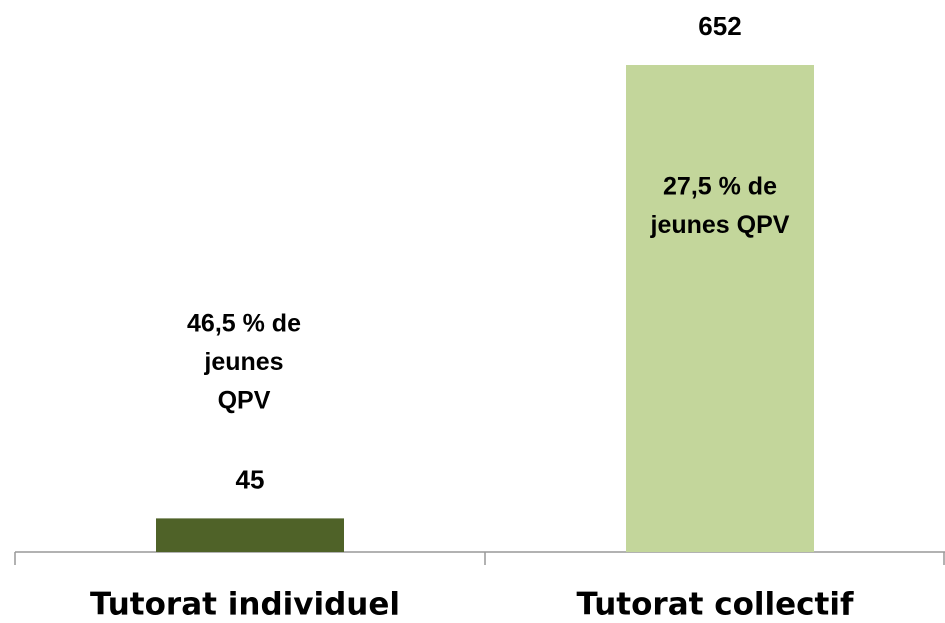  What do you see at coordinates (245, 605) in the screenshot?
I see `x-tick-label: Tutorat individuel` at bounding box center [245, 605].